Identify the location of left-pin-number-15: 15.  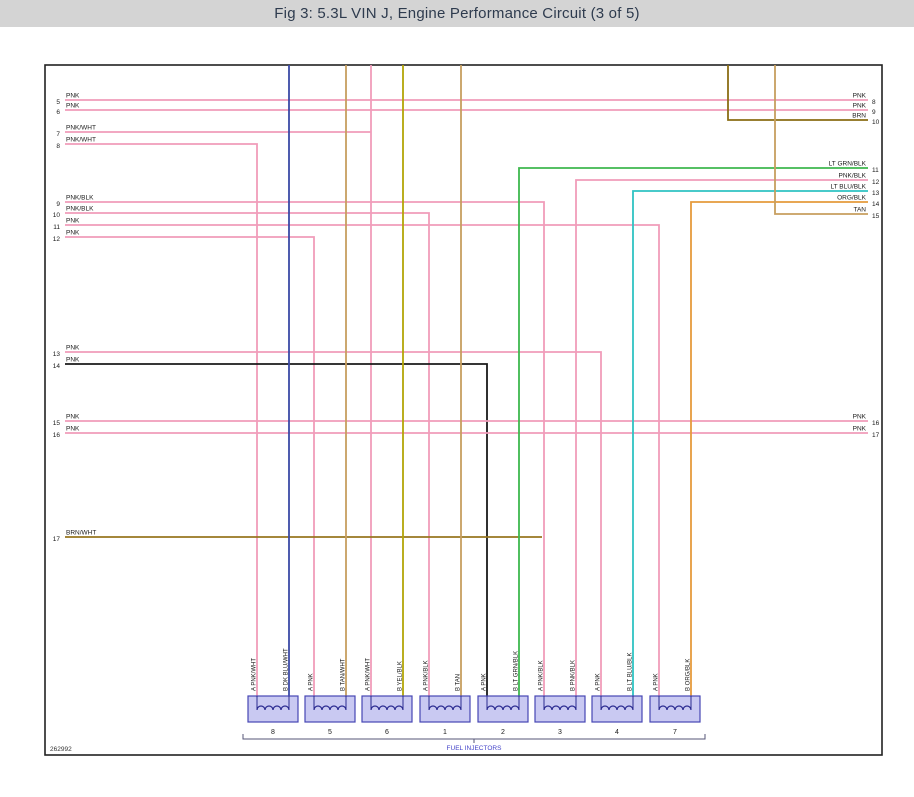
(57, 423).